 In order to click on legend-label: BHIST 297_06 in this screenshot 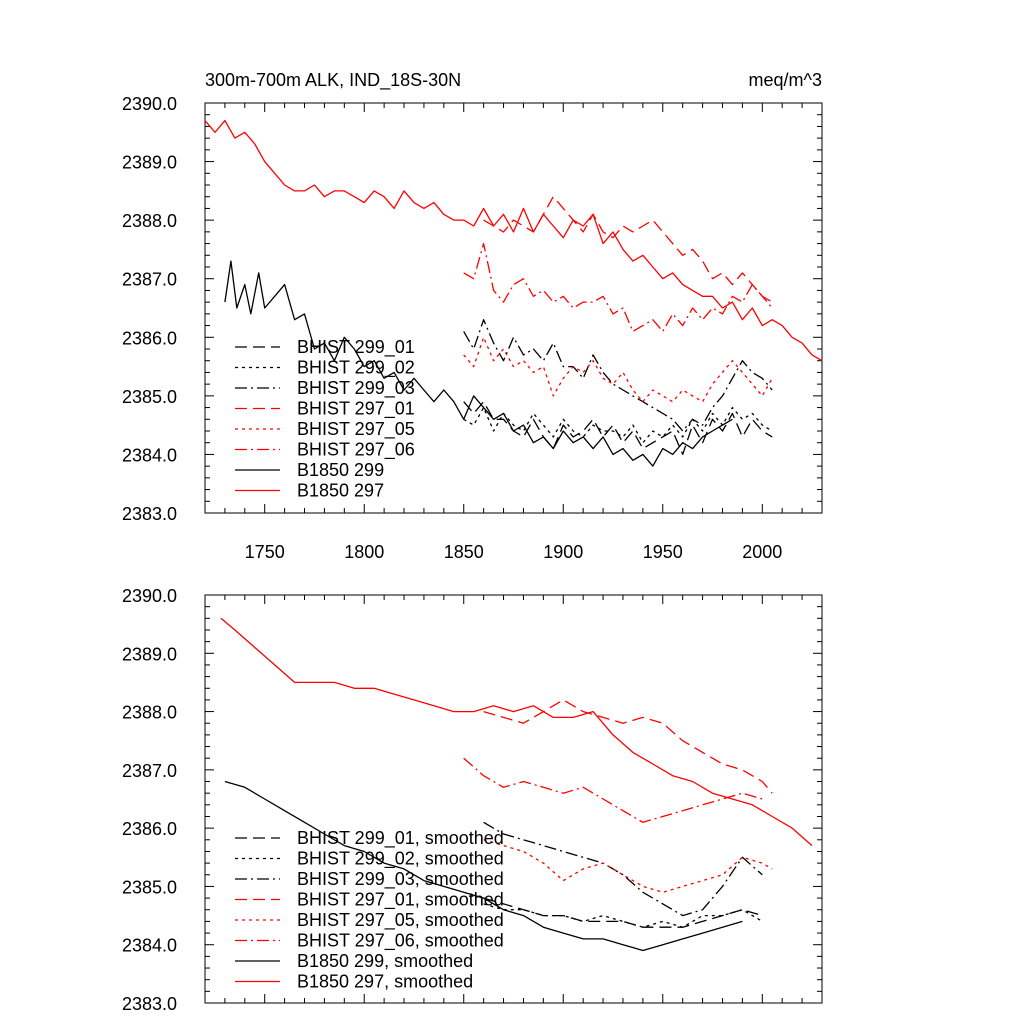, I will do `click(356, 450)`.